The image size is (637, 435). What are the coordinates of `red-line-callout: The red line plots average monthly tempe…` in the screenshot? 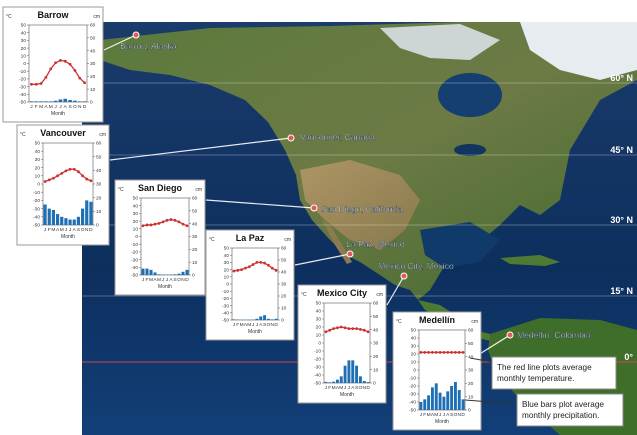 It's located at (543, 373).